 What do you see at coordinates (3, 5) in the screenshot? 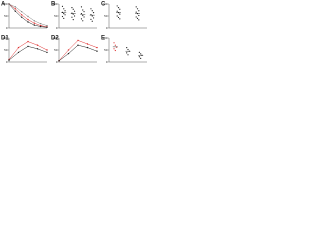
I see `panel-label: A` at bounding box center [3, 5].